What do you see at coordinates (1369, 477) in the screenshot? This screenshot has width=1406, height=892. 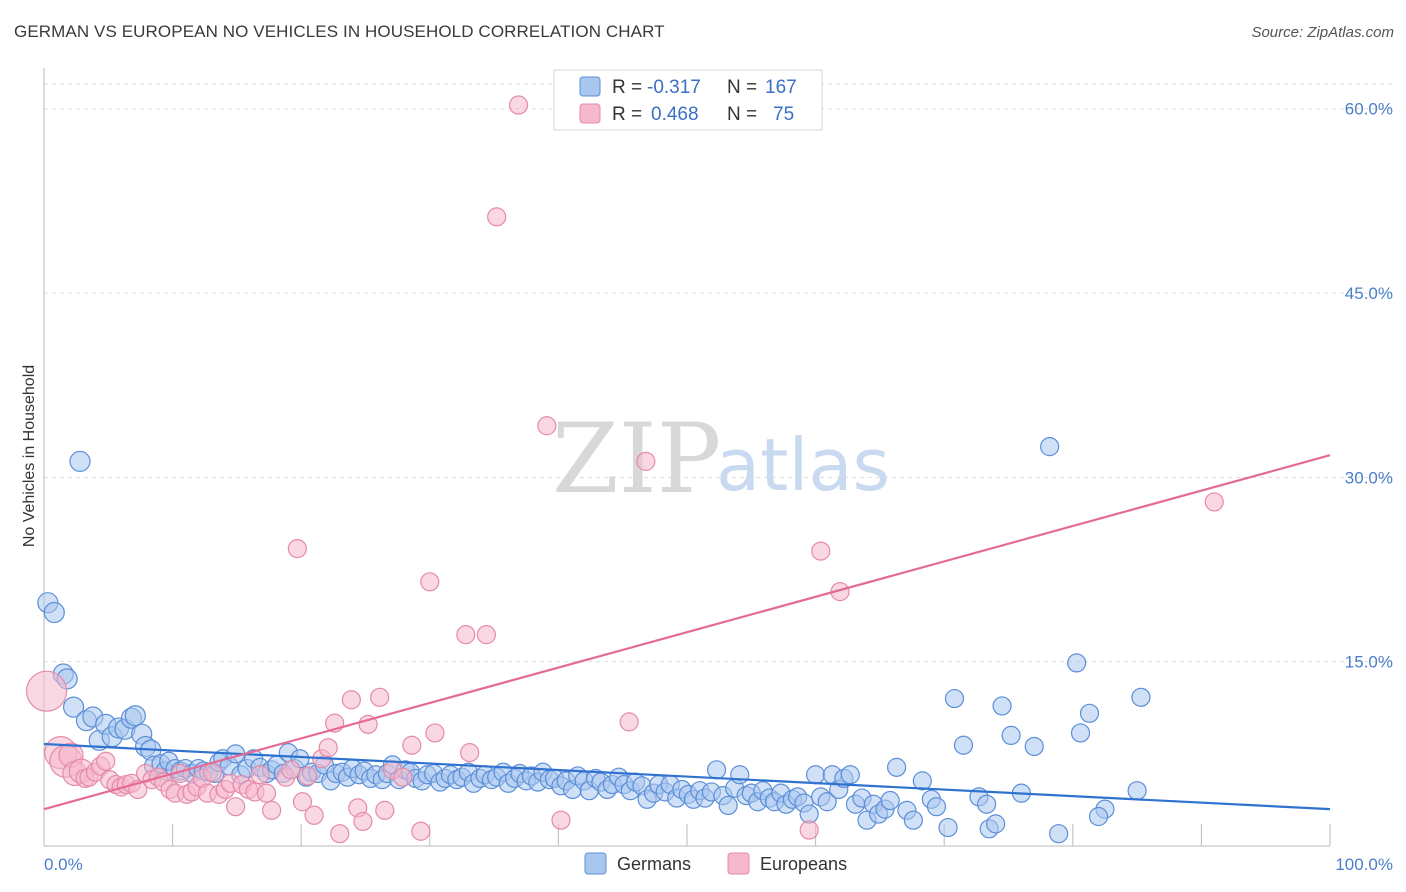 I see `y-tick-label-1: 30.0%` at bounding box center [1369, 477].